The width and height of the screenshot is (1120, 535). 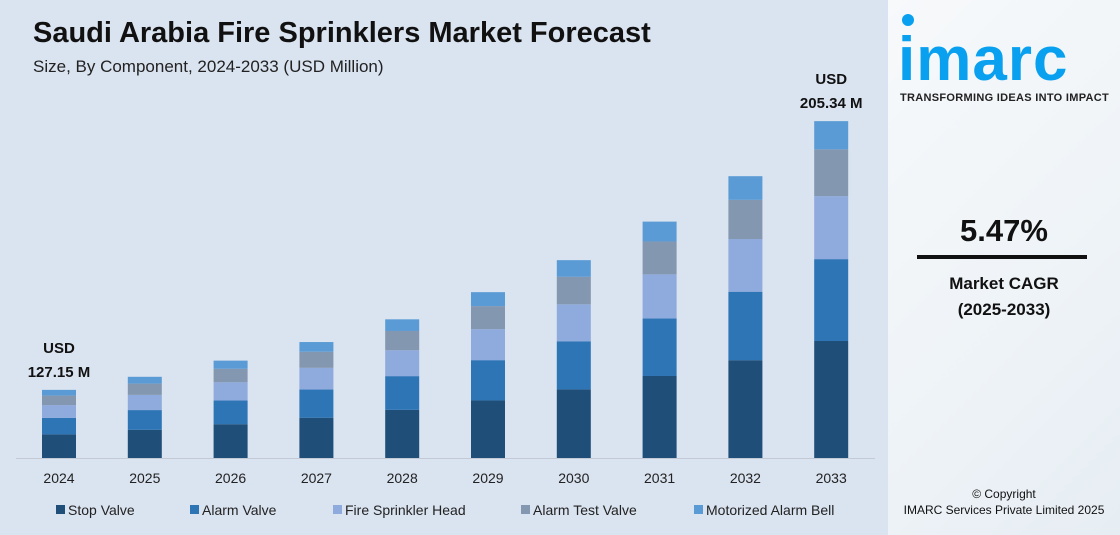 I want to click on bar-segment-2033-alarm-valve, so click(x=831, y=300).